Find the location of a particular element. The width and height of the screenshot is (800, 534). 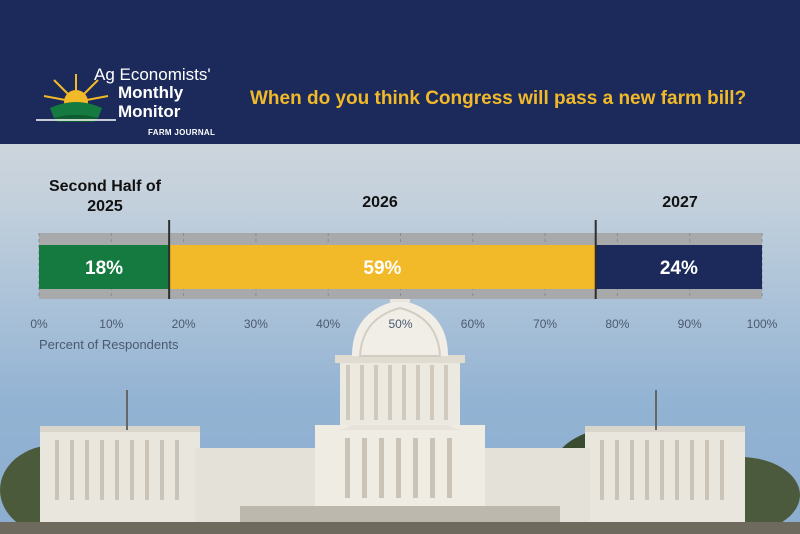

category-label-2026: 2026 is located at coordinates (380, 203).